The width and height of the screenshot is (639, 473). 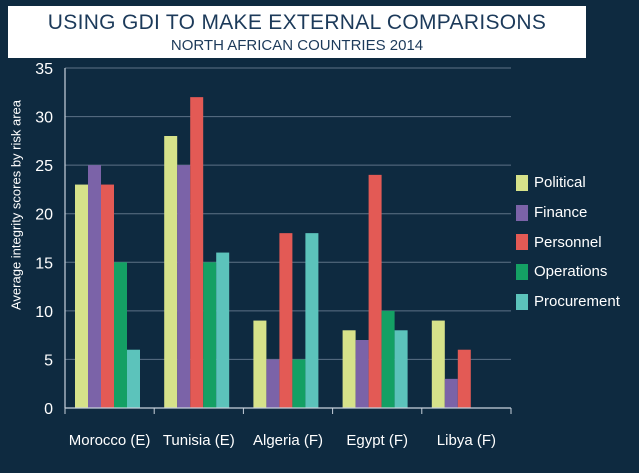 What do you see at coordinates (561, 213) in the screenshot?
I see `legend-label: Finance` at bounding box center [561, 213].